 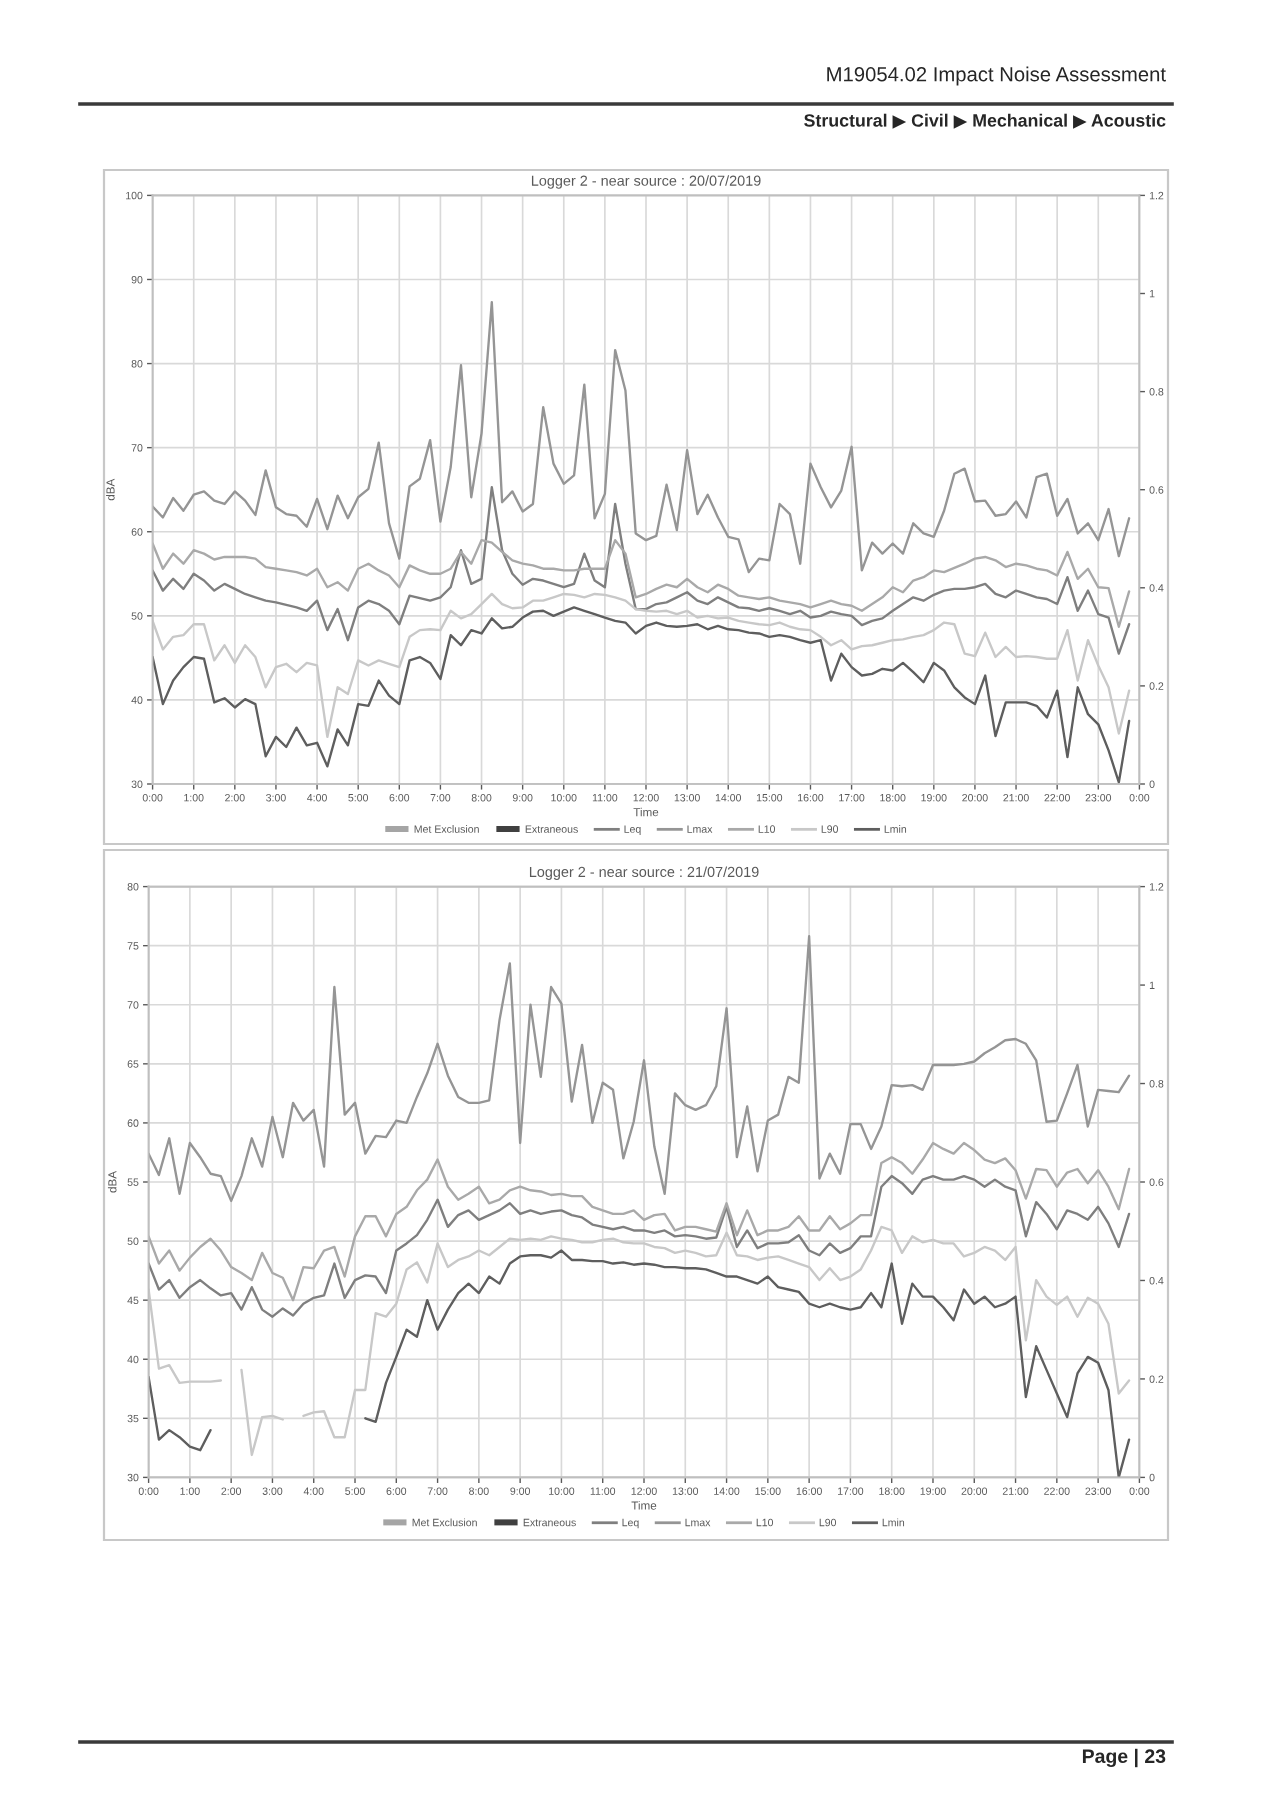 I want to click on text: M19054.02 Impact Noise Assessment, so click(x=996, y=76).